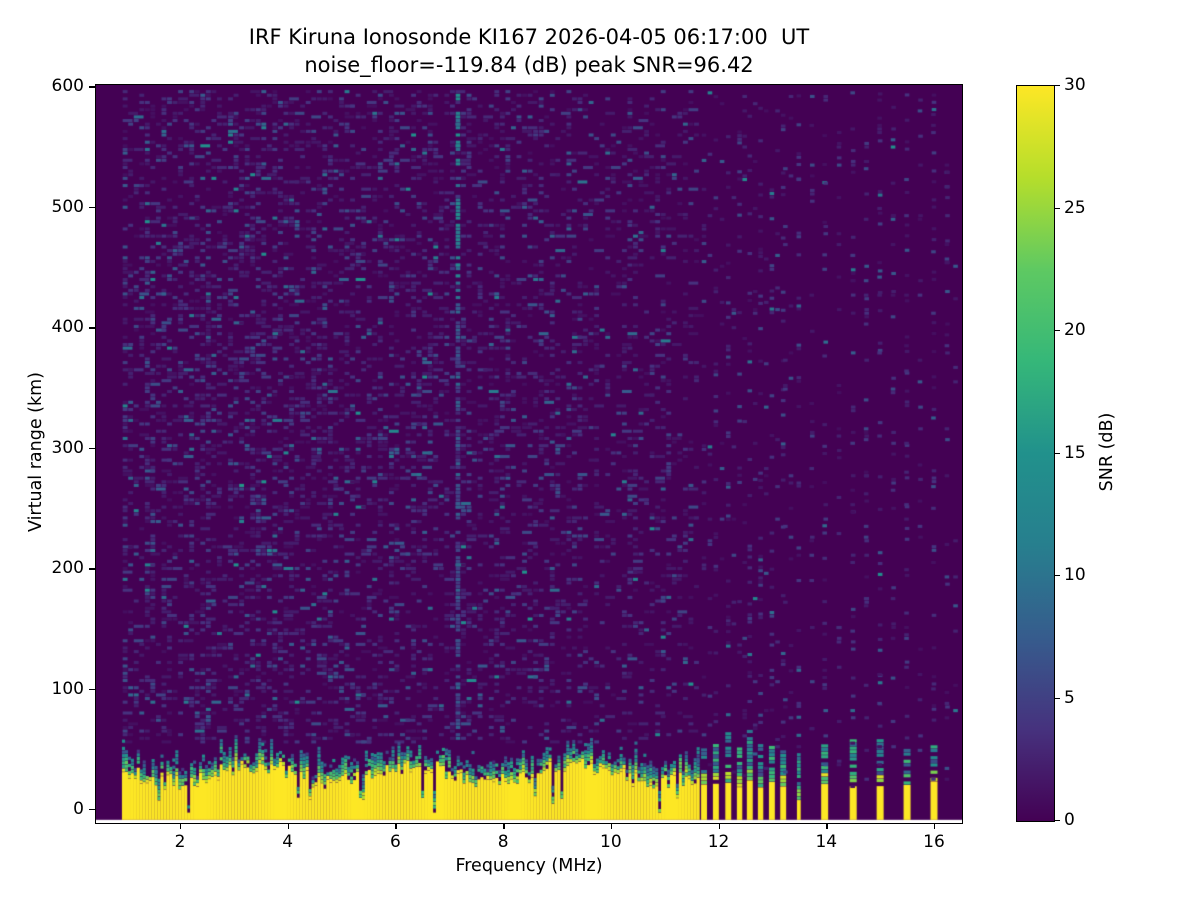  I want to click on y-tick-label: 500, so click(67, 206).